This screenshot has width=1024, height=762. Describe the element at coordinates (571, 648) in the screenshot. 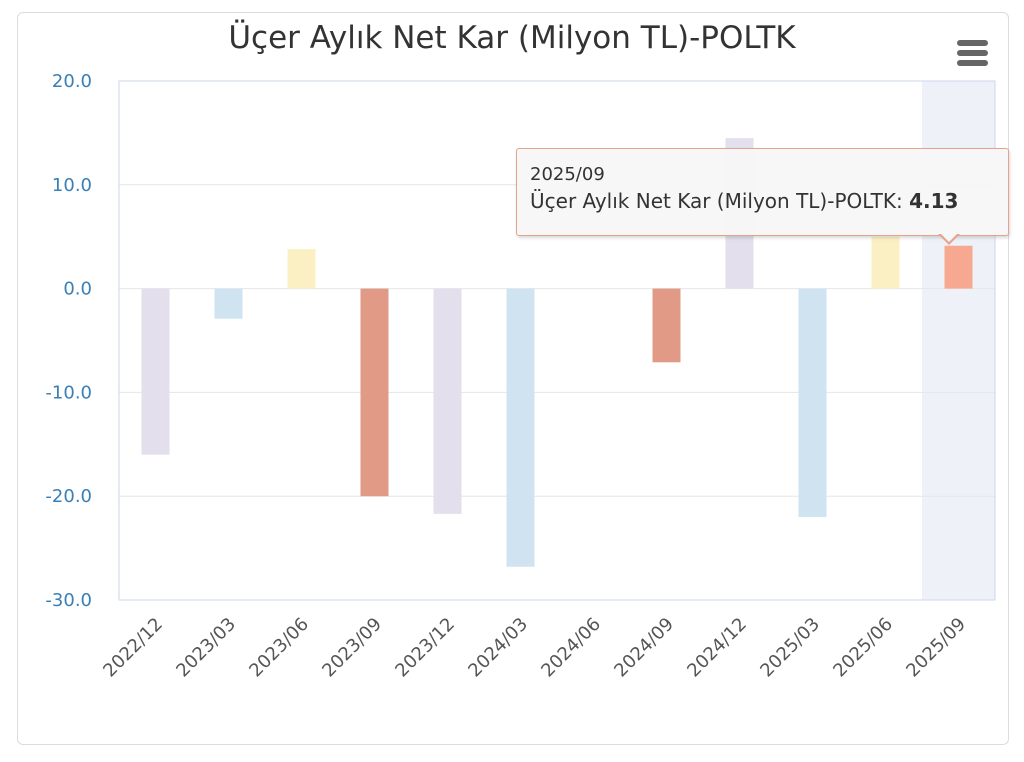

I see `x-tick-label: 2024/06` at that location.